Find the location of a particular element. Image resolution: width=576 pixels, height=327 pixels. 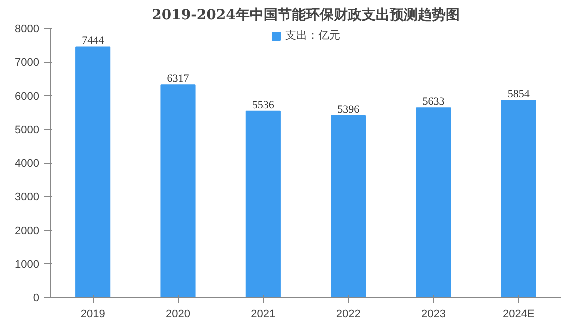

y-tick-label: 5000 is located at coordinates (27, 130).